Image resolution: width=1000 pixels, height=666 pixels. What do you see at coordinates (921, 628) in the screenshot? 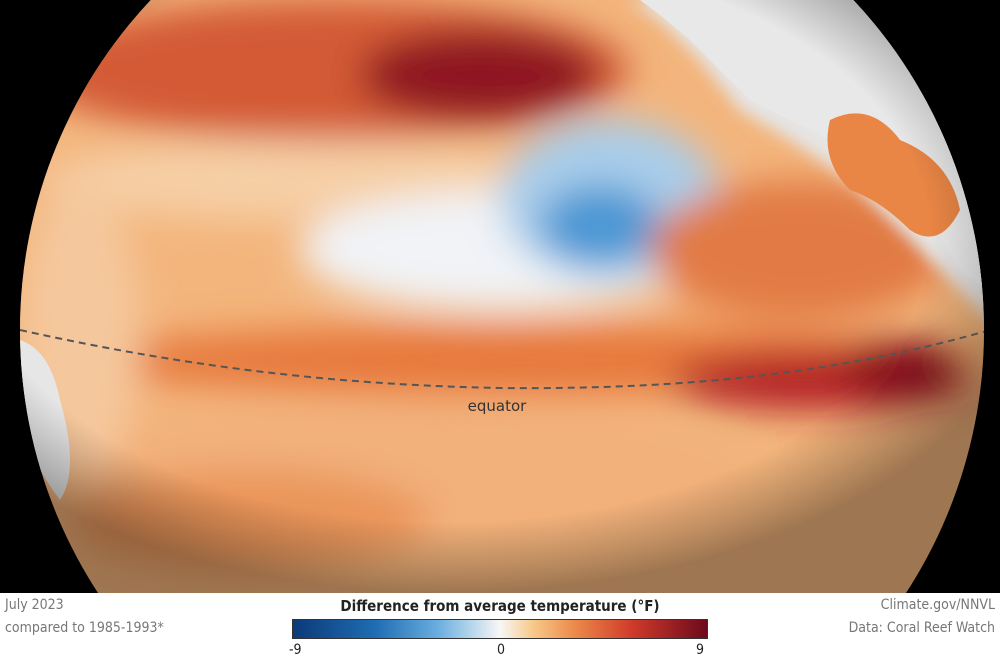
I see `data-source-label: Data: Coral Reef Watch` at bounding box center [921, 628].